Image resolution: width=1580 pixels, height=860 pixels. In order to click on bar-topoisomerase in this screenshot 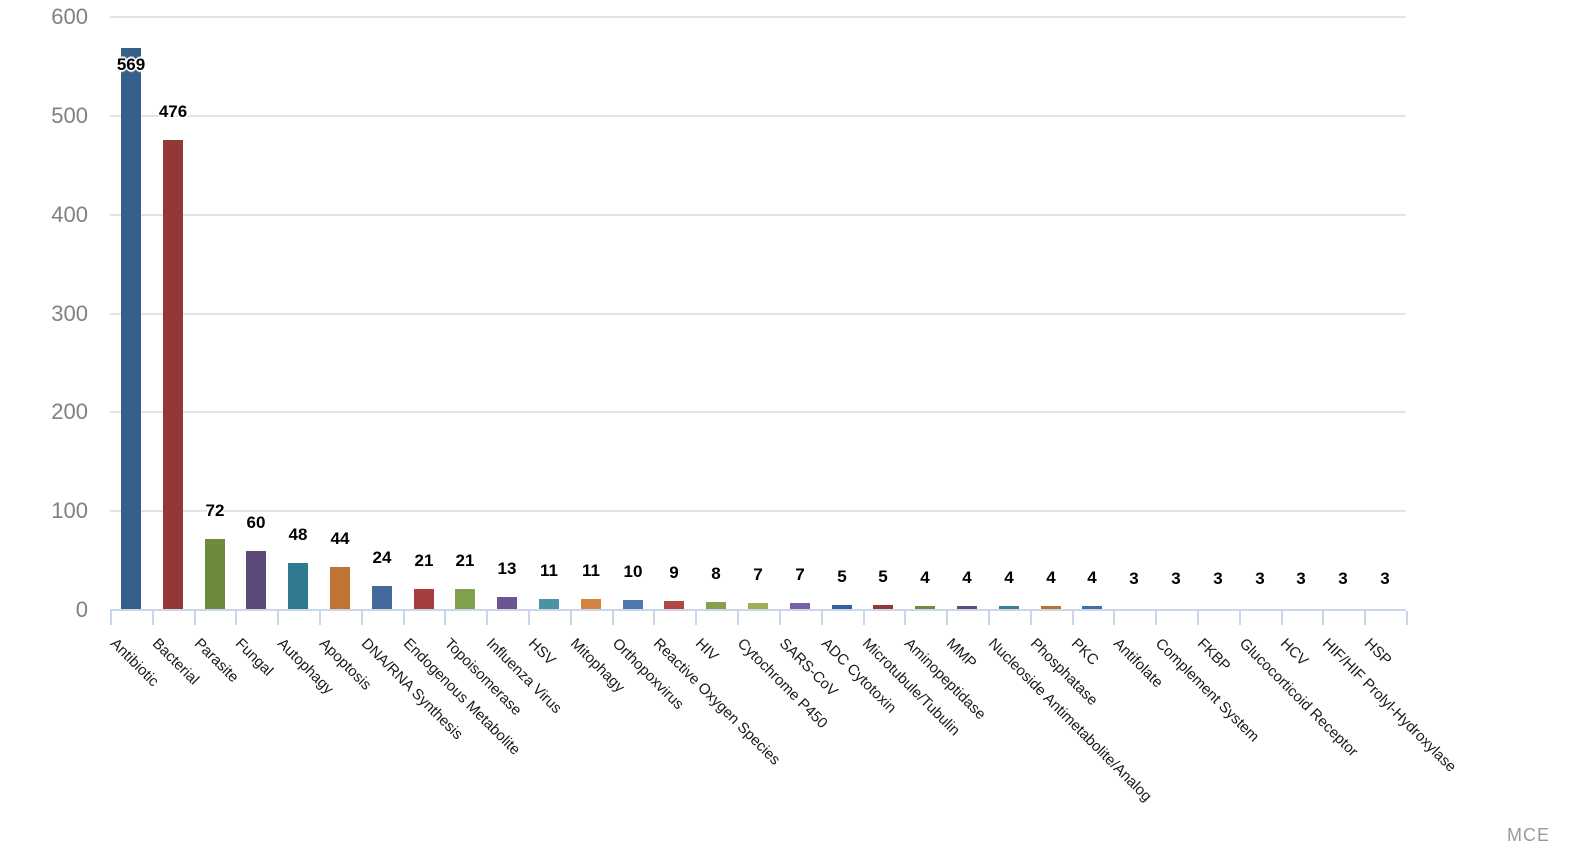, I will do `click(465, 599)`.